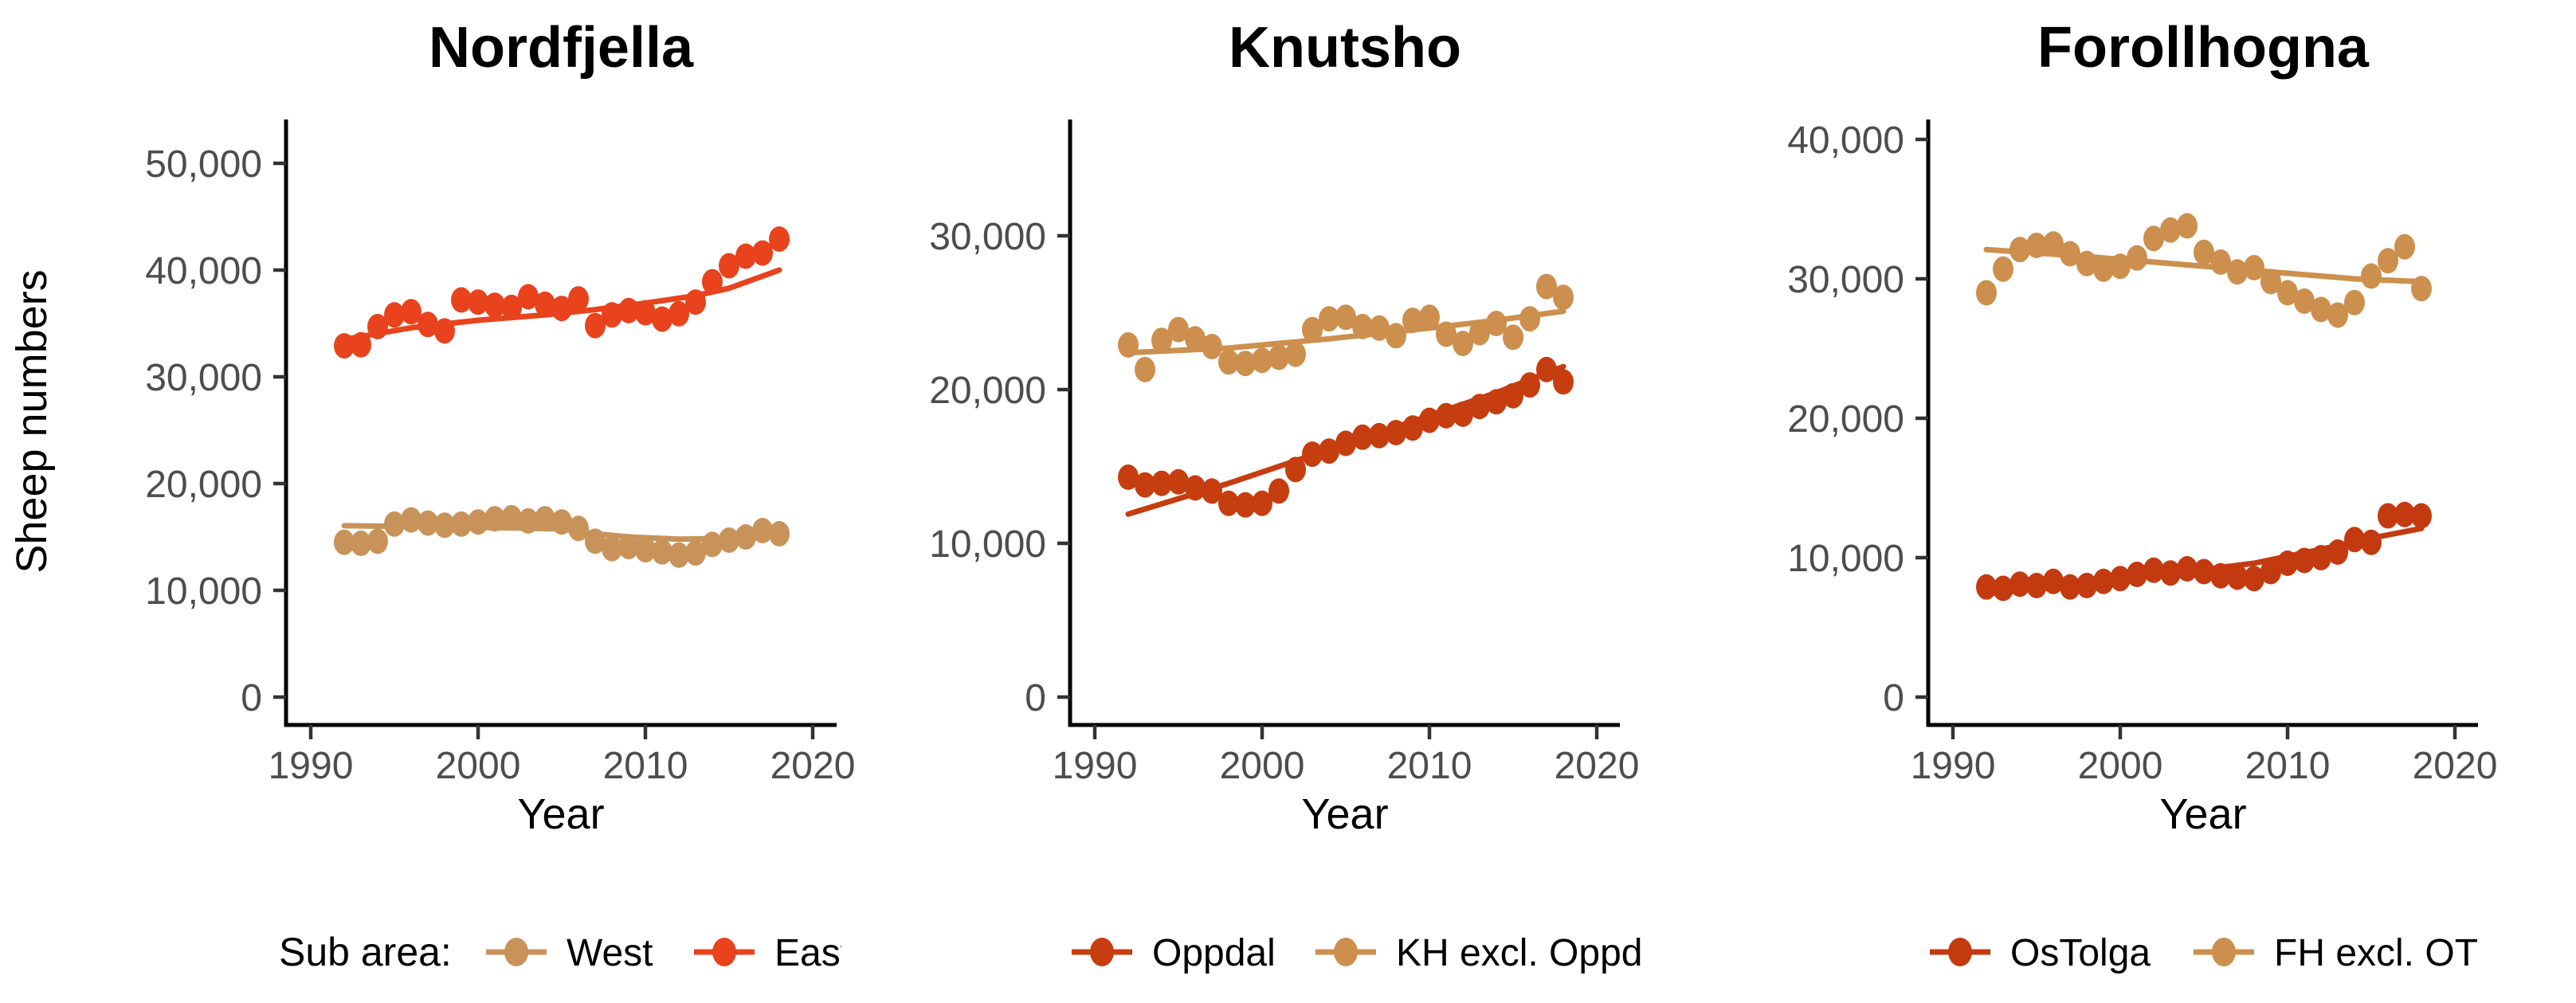  What do you see at coordinates (2376, 953) in the screenshot?
I see `legend-label-fh-excl-ot: FH excl. OT` at bounding box center [2376, 953].